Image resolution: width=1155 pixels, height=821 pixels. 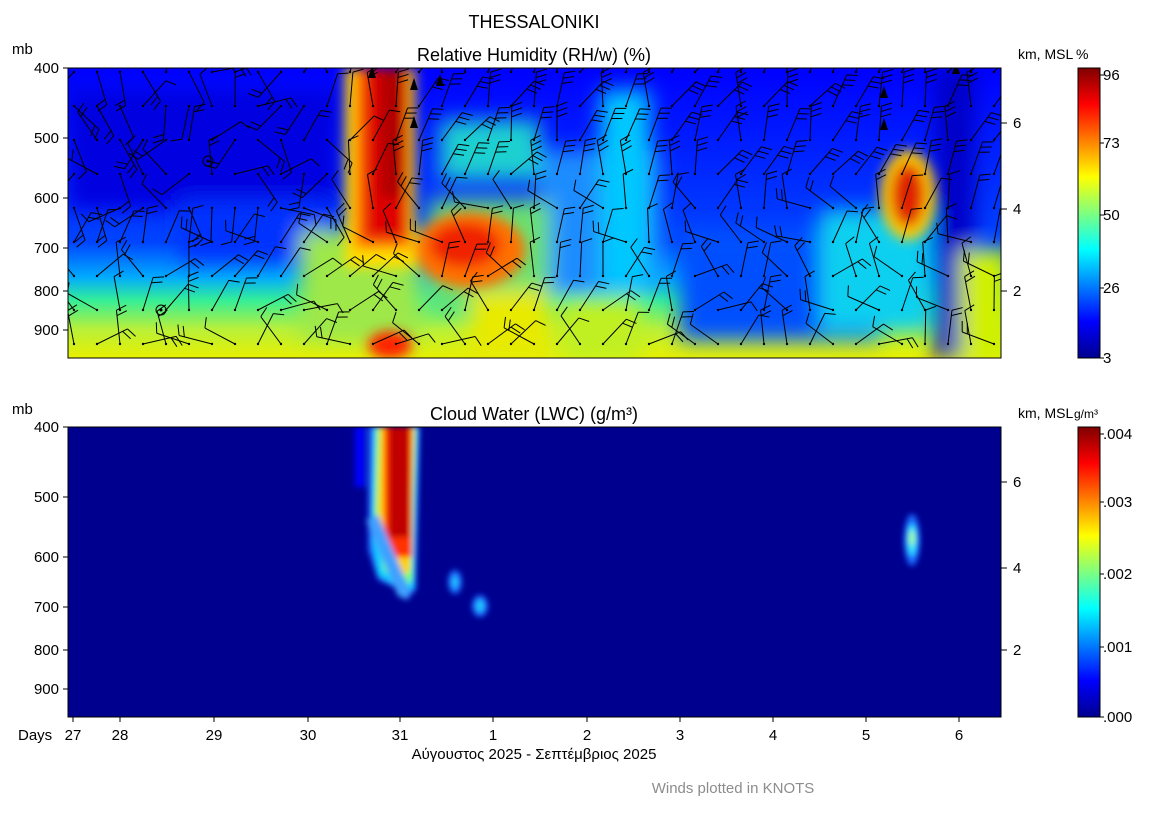 I want to click on day-tick-label: 30, so click(x=308, y=735).